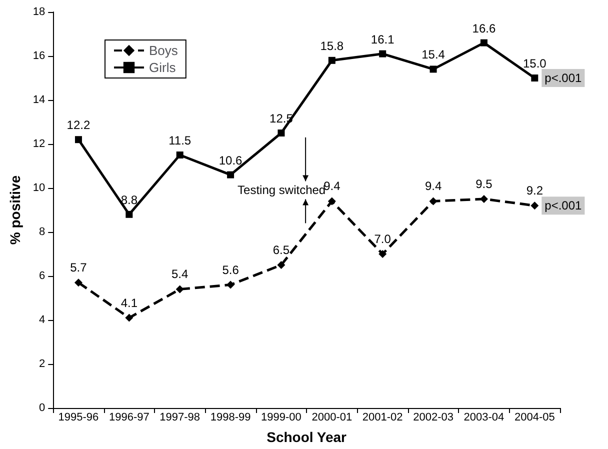 This screenshot has width=608, height=449. Describe the element at coordinates (281, 418) in the screenshot. I see `x-tick-label: 1999-00` at that location.